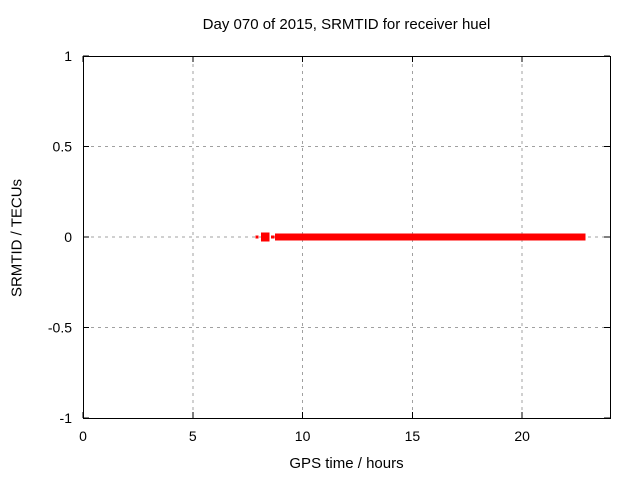 The width and height of the screenshot is (640, 480). What do you see at coordinates (66, 418) in the screenshot?
I see `y-tick-label: -1` at bounding box center [66, 418].